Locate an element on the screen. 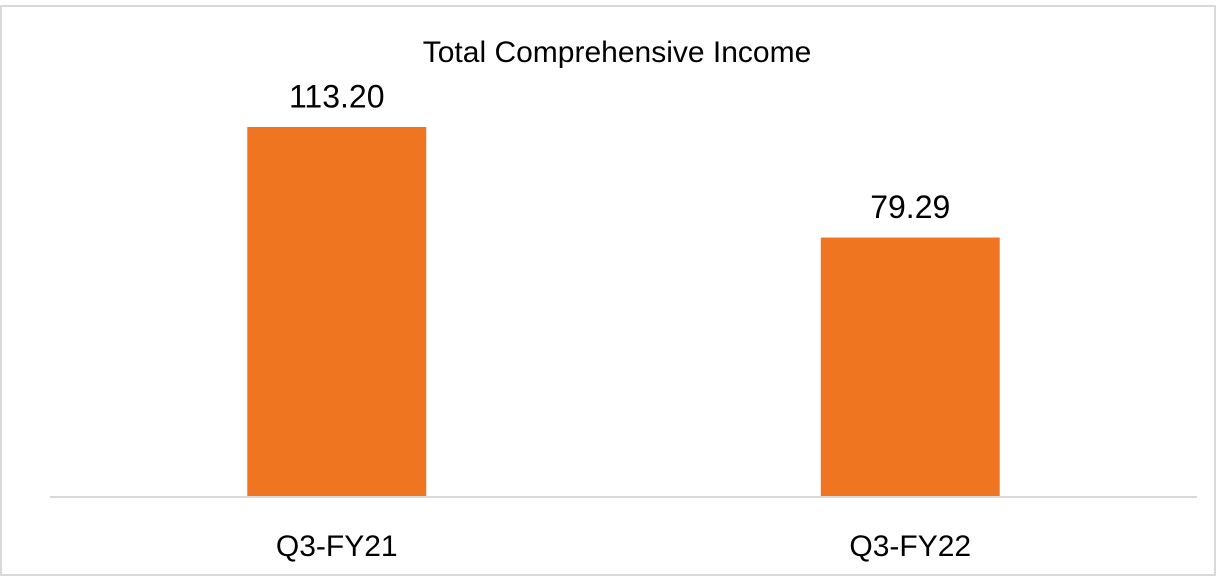 The image size is (1216, 577). x-tick-label: Q3-FY22 is located at coordinates (910, 546).